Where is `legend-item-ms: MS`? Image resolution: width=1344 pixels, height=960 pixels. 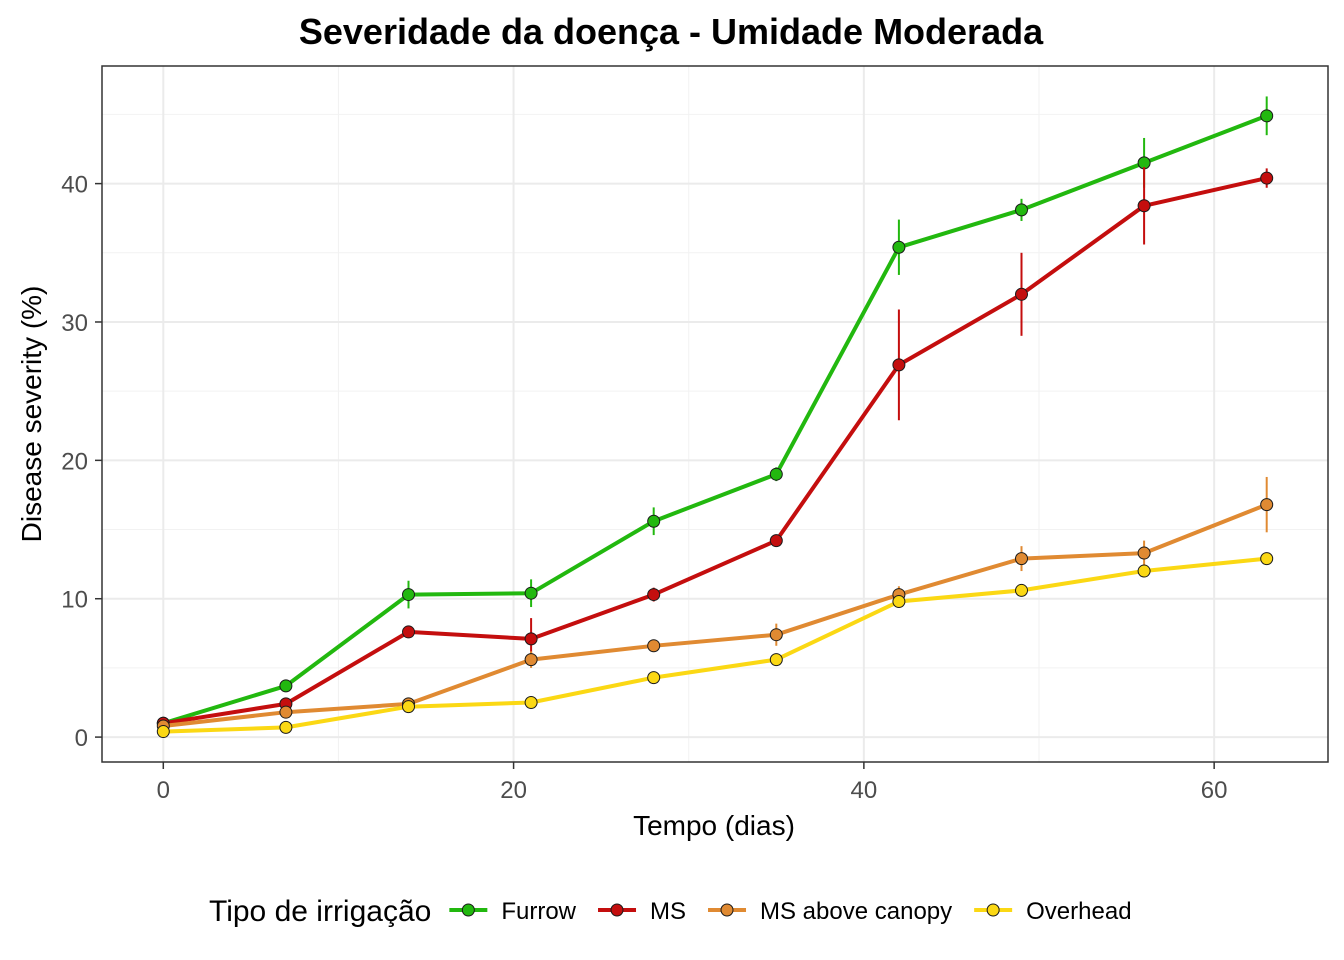
legend-item-ms: MS is located at coordinates (642, 911).